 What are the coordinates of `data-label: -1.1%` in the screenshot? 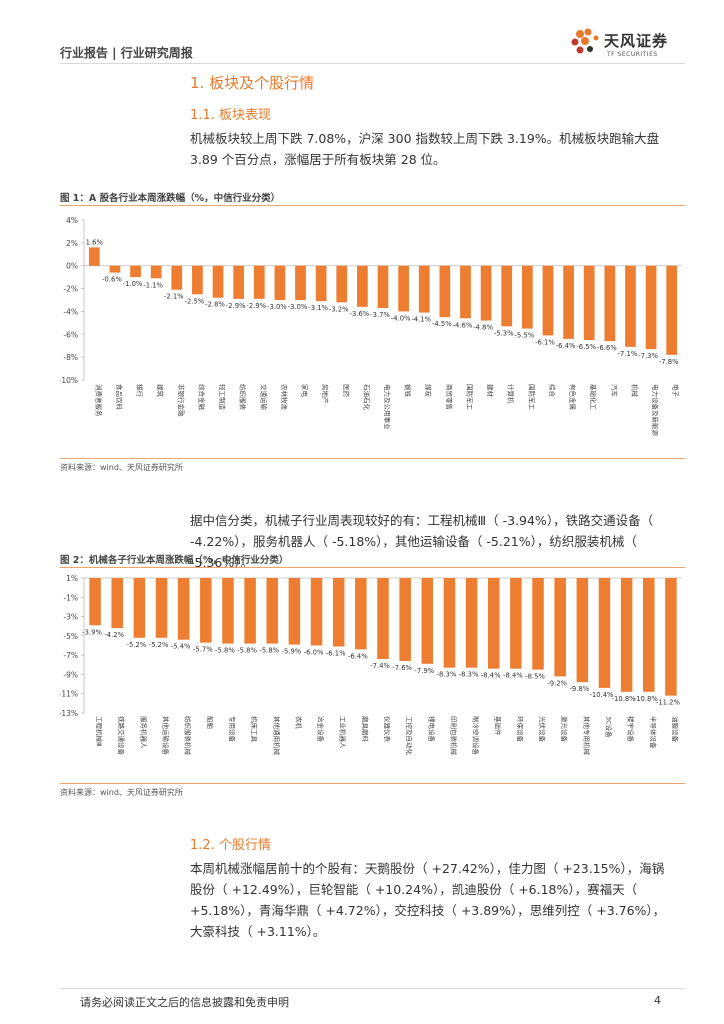 It's located at (153, 285).